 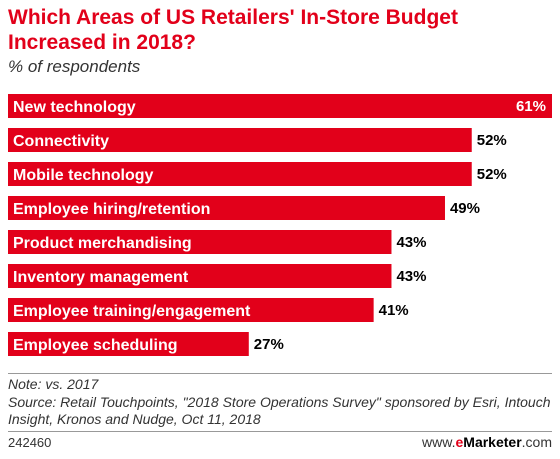 I want to click on emarketer-logo: www.eMarketer.com, so click(x=487, y=442).